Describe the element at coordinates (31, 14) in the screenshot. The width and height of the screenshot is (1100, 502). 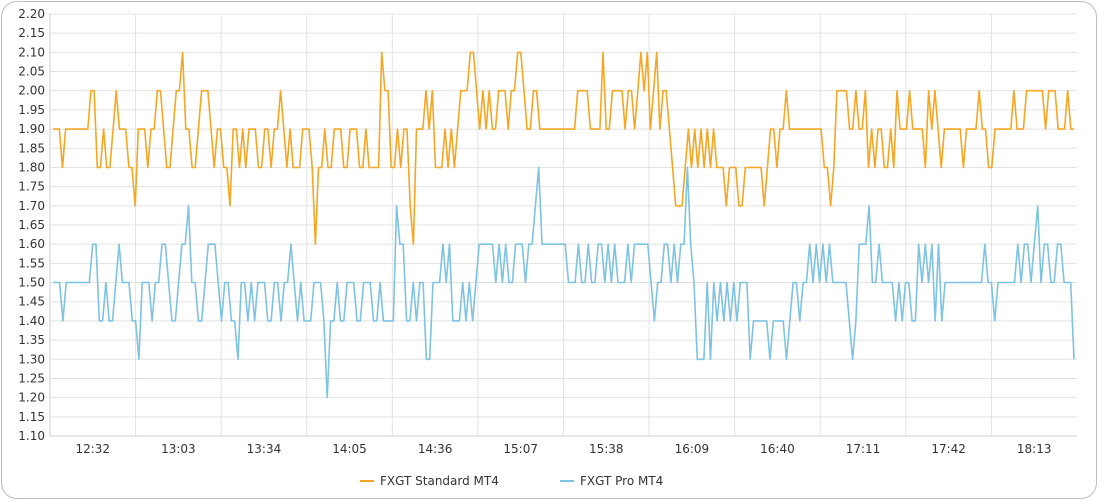
I see `y-tick-label: 2.20` at that location.